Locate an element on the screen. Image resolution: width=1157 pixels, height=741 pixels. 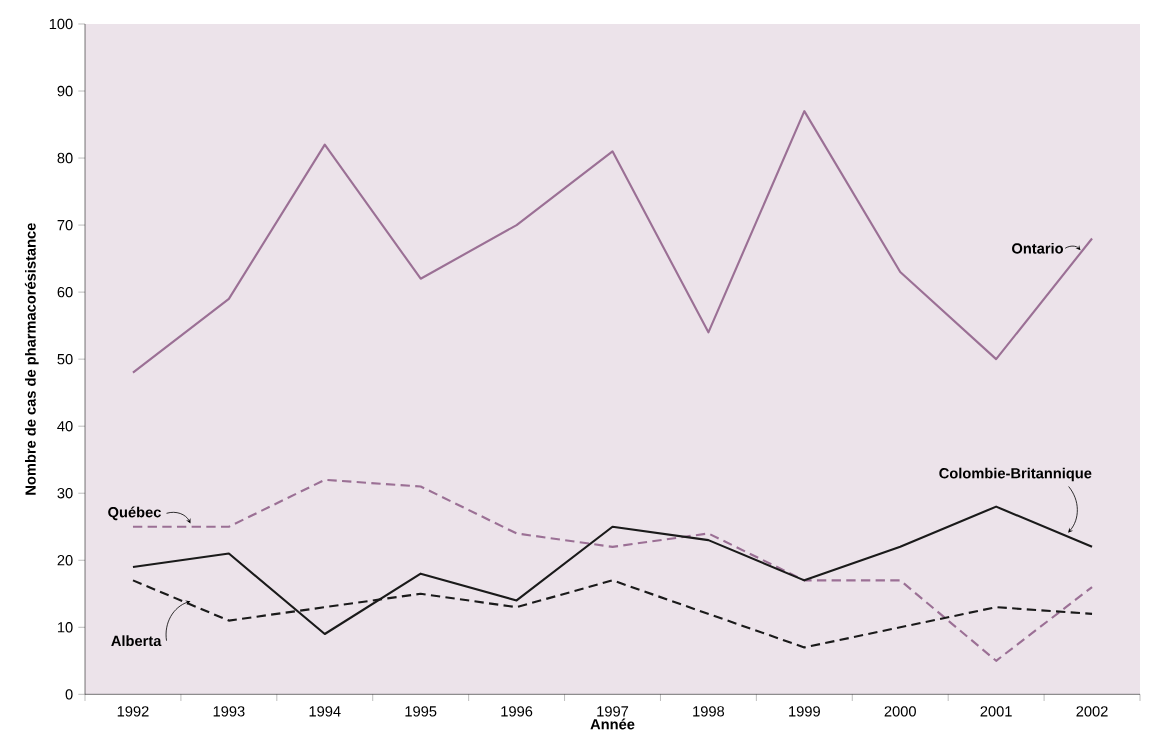
series-label: Ontario is located at coordinates (1038, 248).